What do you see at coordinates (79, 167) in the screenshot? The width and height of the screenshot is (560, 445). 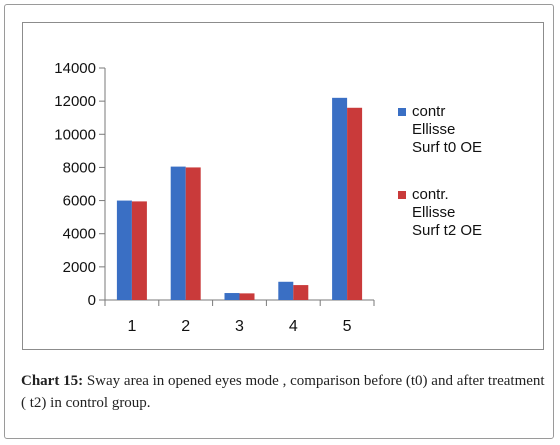 I see `y-tick-label: 8000` at bounding box center [79, 167].